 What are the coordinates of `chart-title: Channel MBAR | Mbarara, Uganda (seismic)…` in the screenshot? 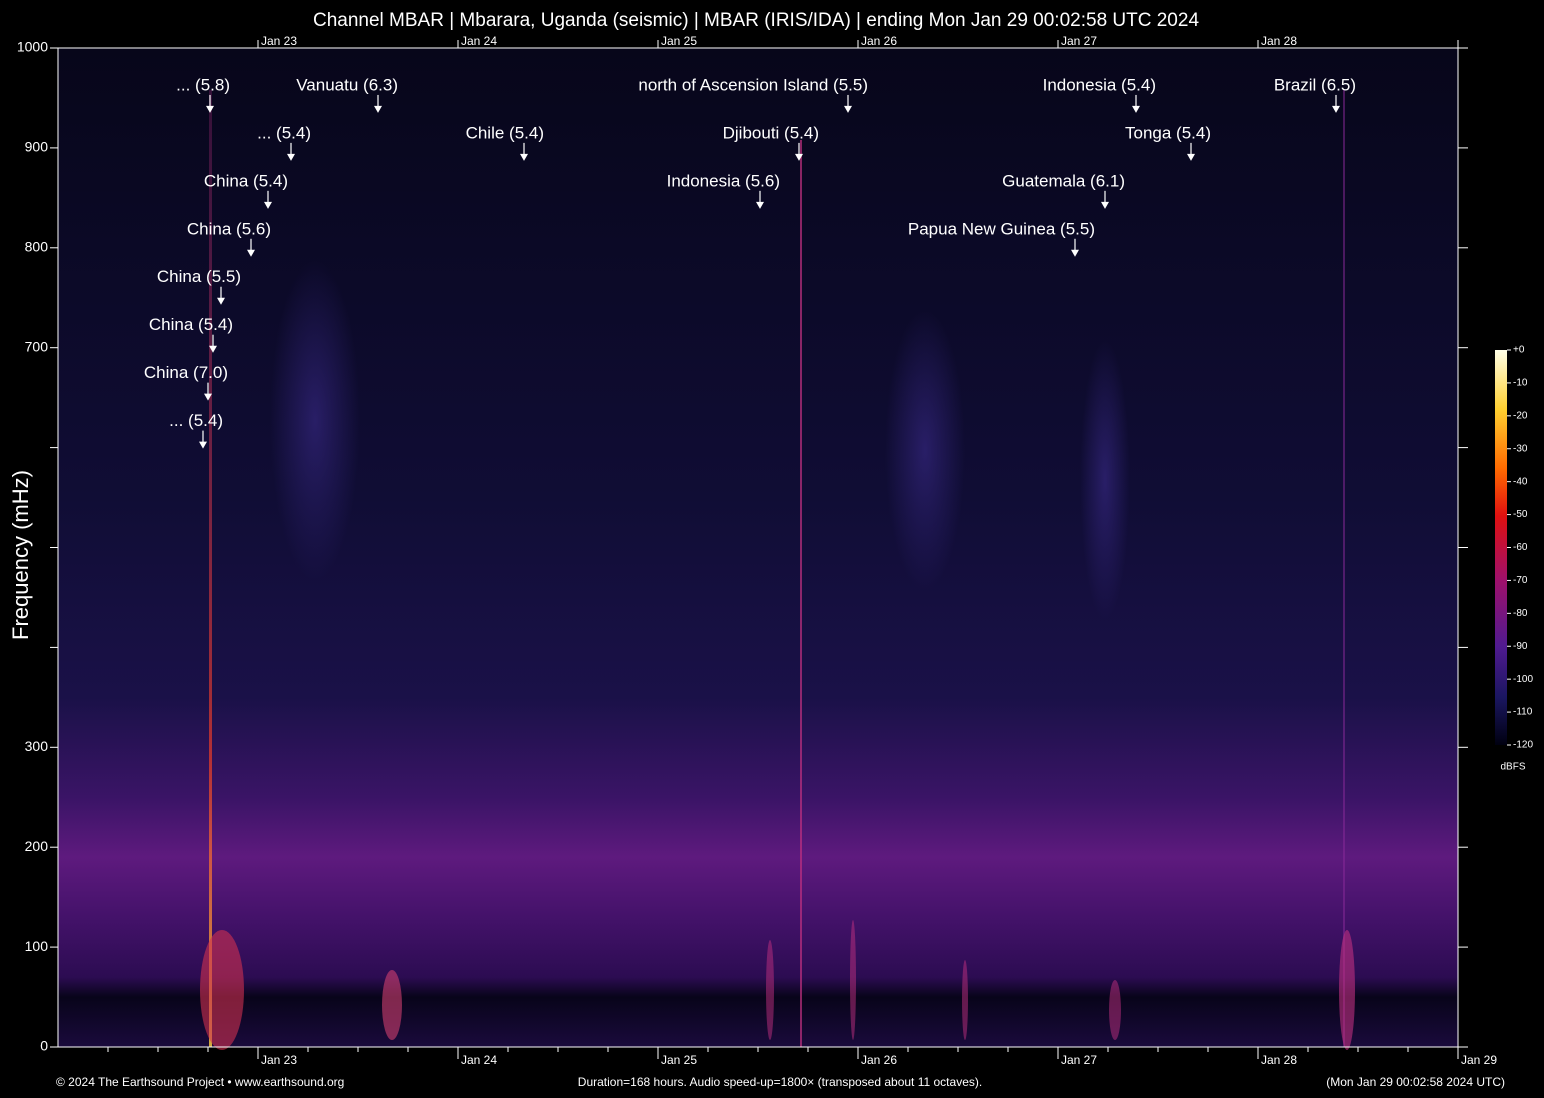 It's located at (756, 20).